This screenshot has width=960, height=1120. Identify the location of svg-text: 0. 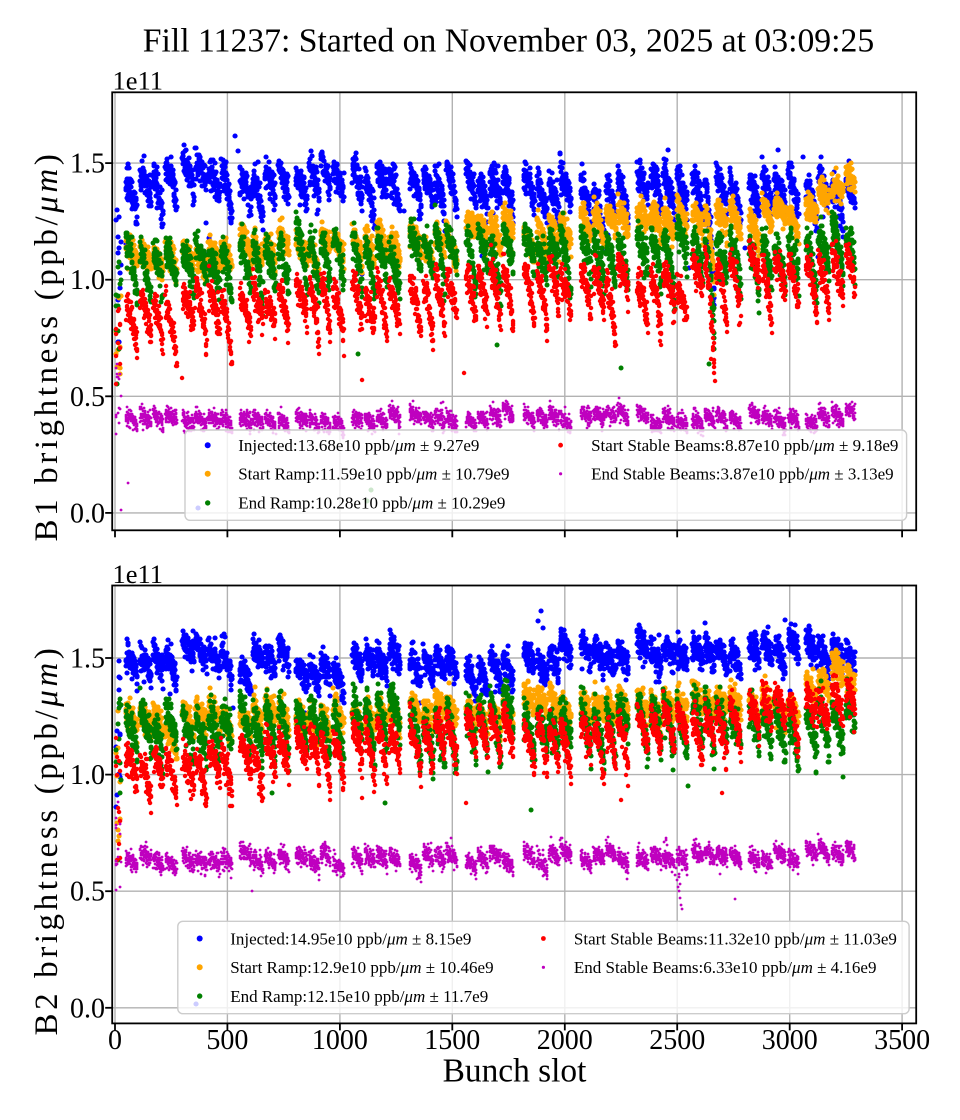
(115, 1040).